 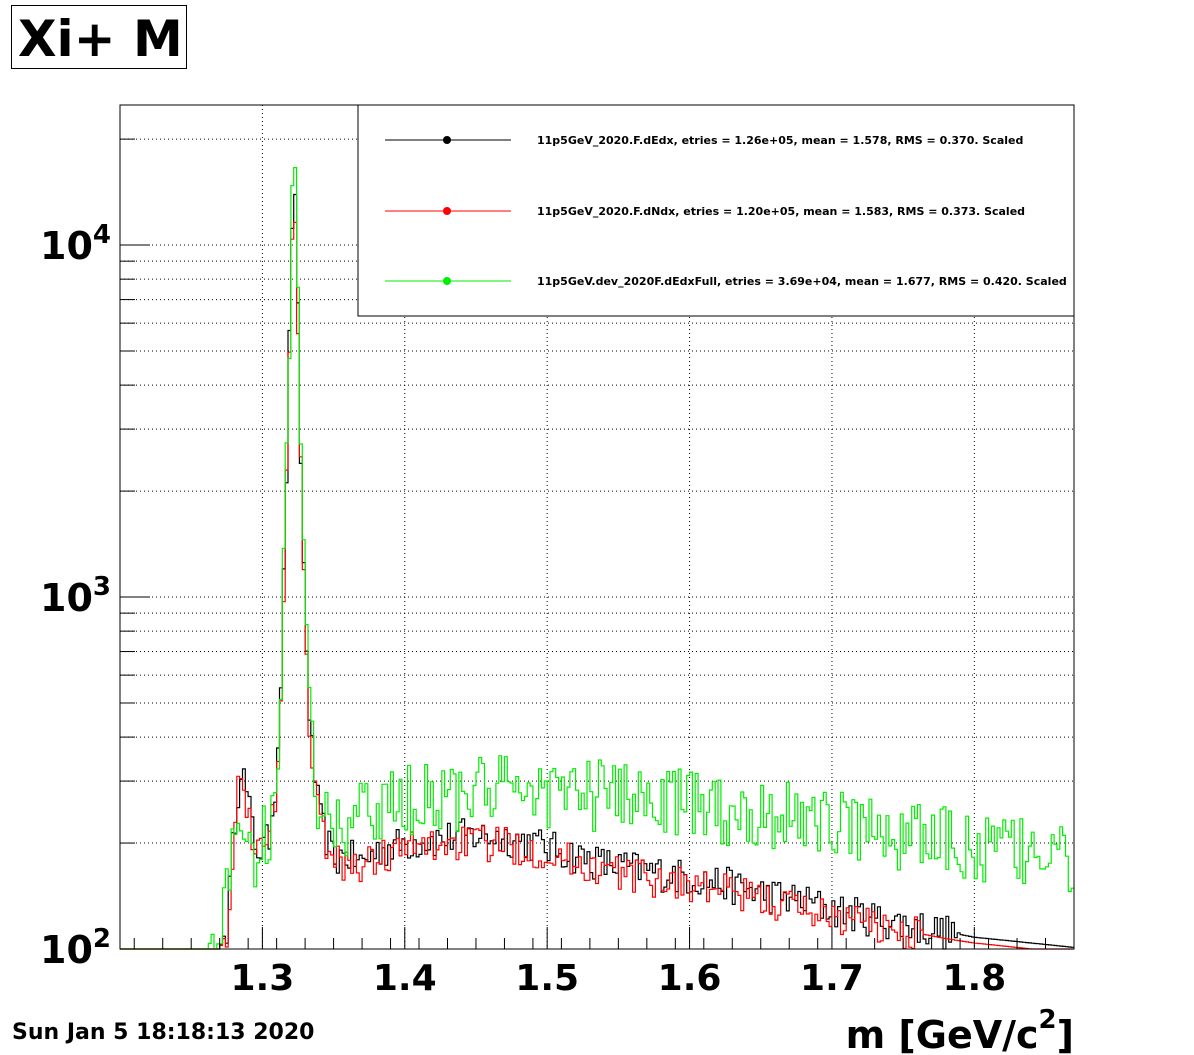 What do you see at coordinates (960, 1030) in the screenshot?
I see `x-axis-title: m [GeV/c2]` at bounding box center [960, 1030].